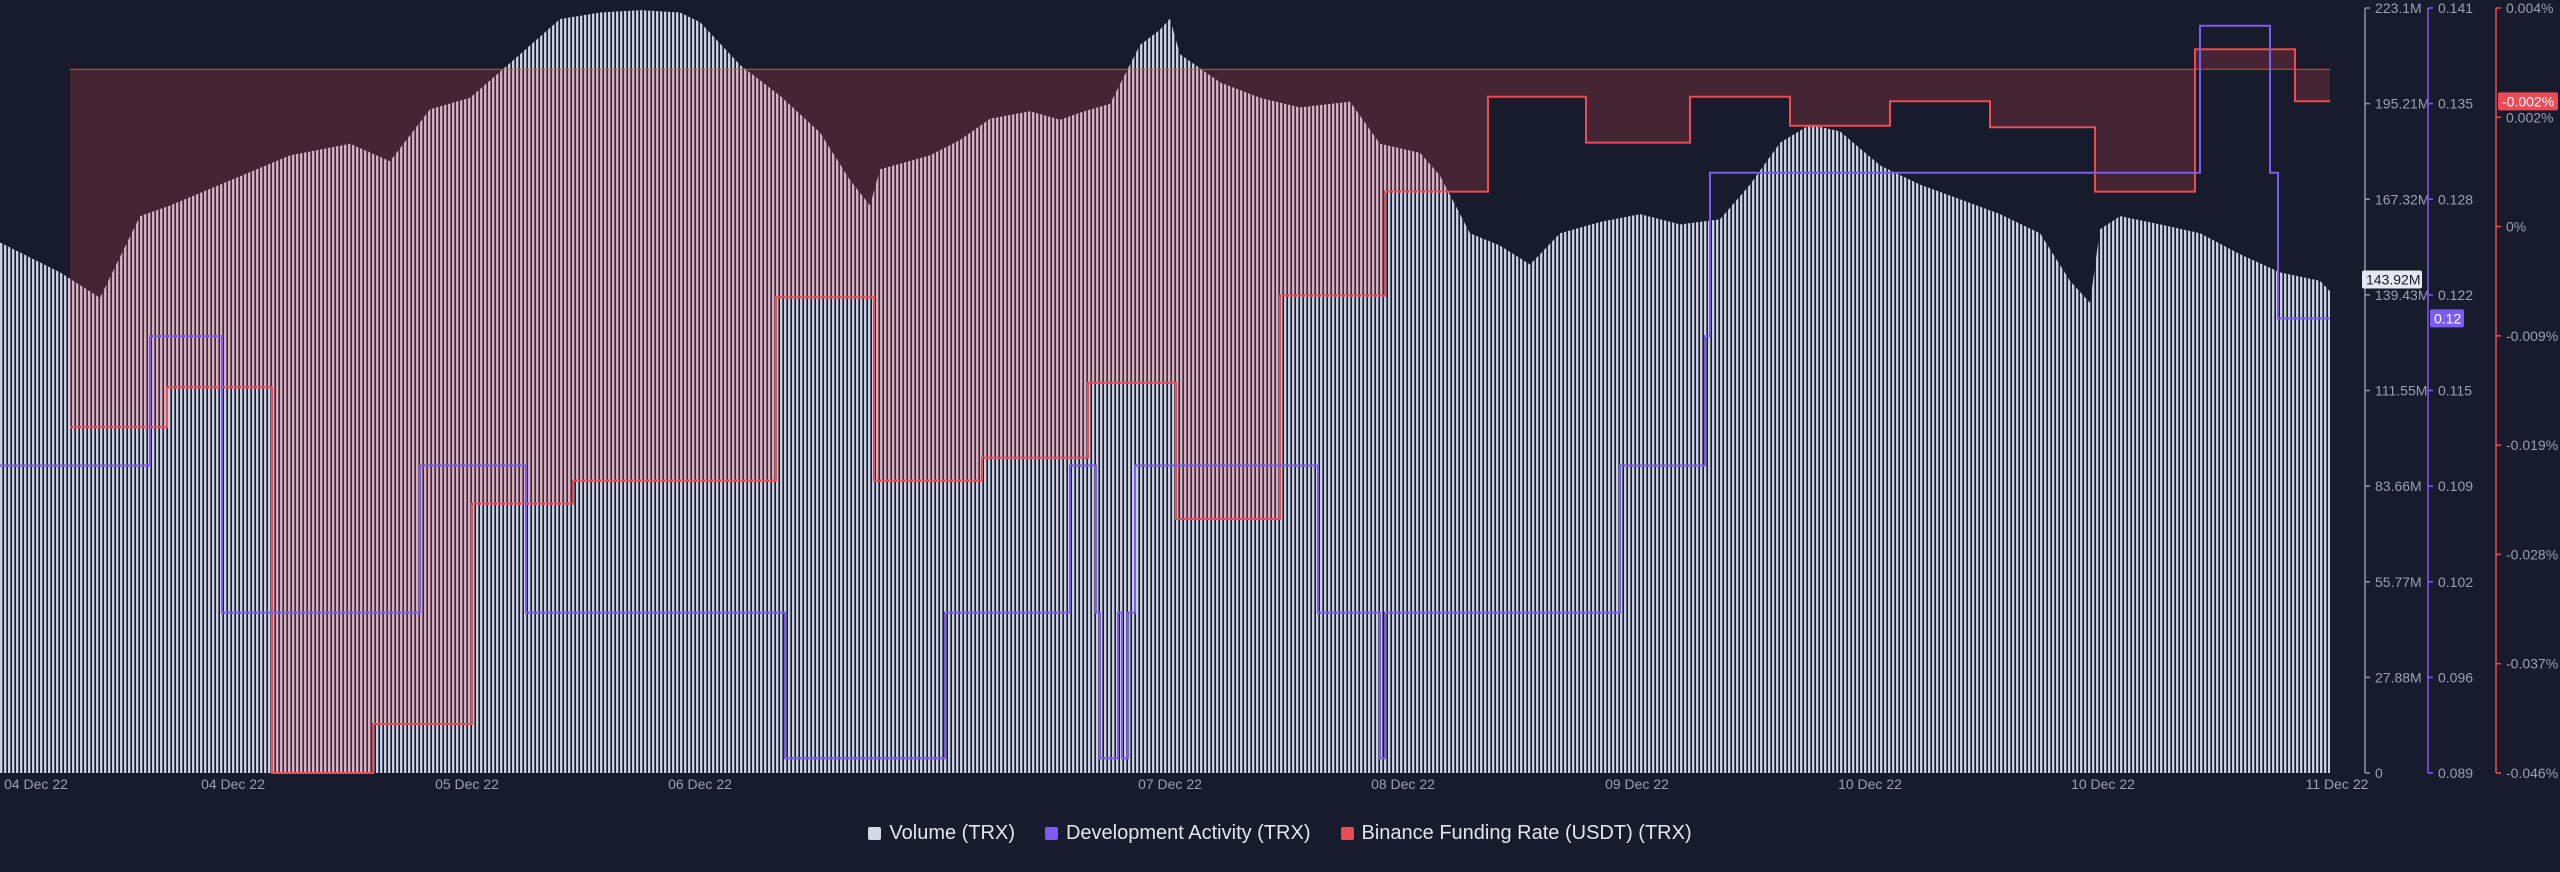  What do you see at coordinates (875, 833) in the screenshot?
I see `legend-swatch-volume` at bounding box center [875, 833].